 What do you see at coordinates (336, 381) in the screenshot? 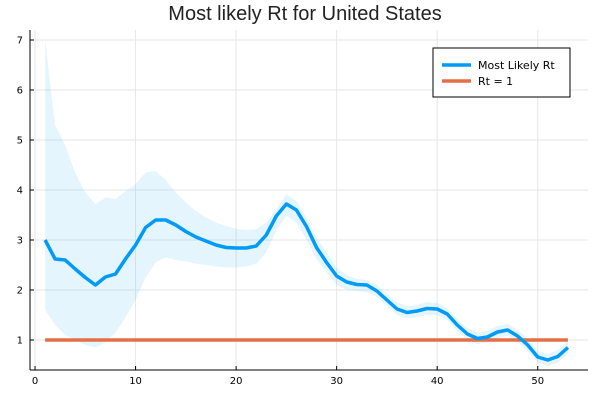
I see `x-tick-label-30: 30` at bounding box center [336, 381].